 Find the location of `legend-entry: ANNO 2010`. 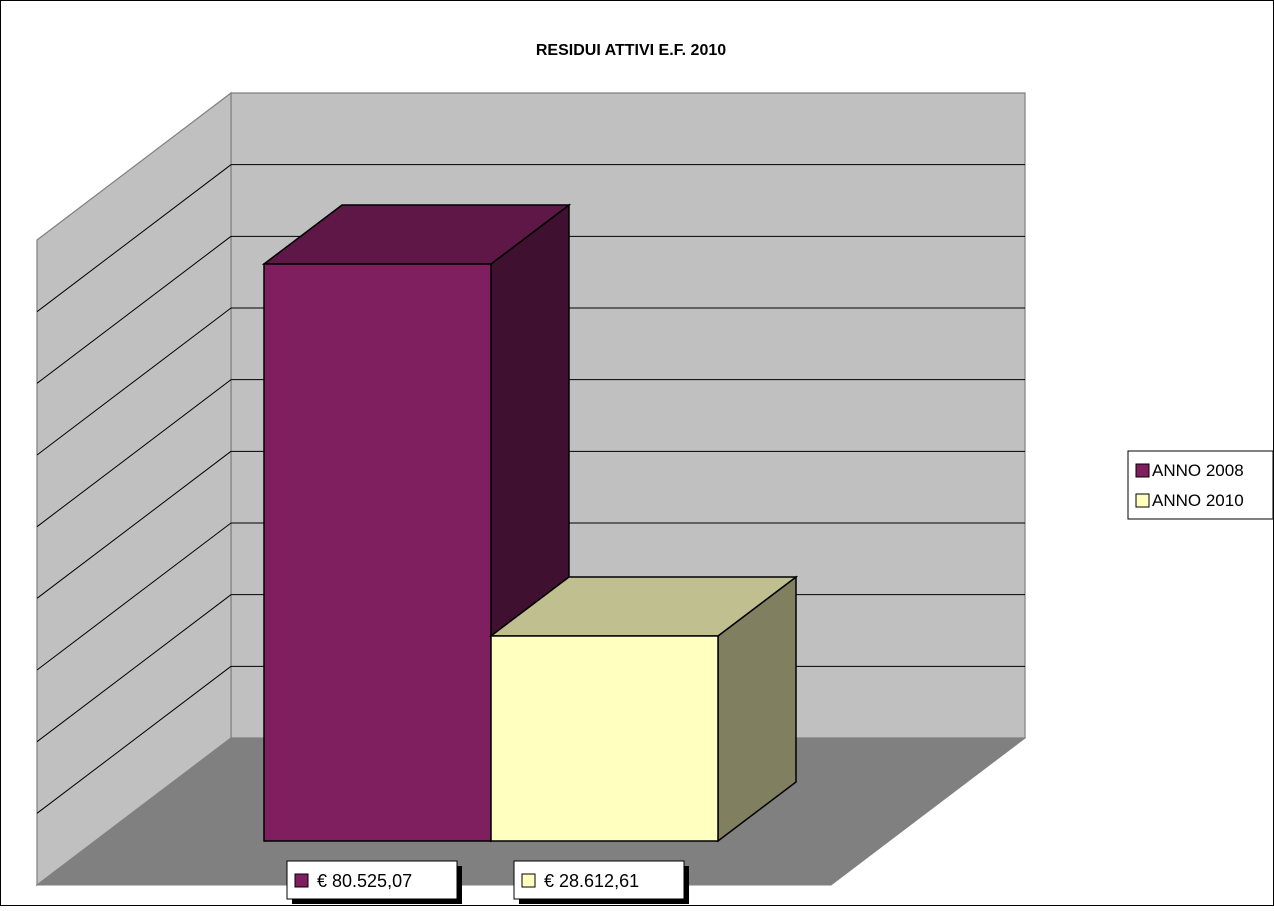

legend-entry: ANNO 2010 is located at coordinates (1198, 500).